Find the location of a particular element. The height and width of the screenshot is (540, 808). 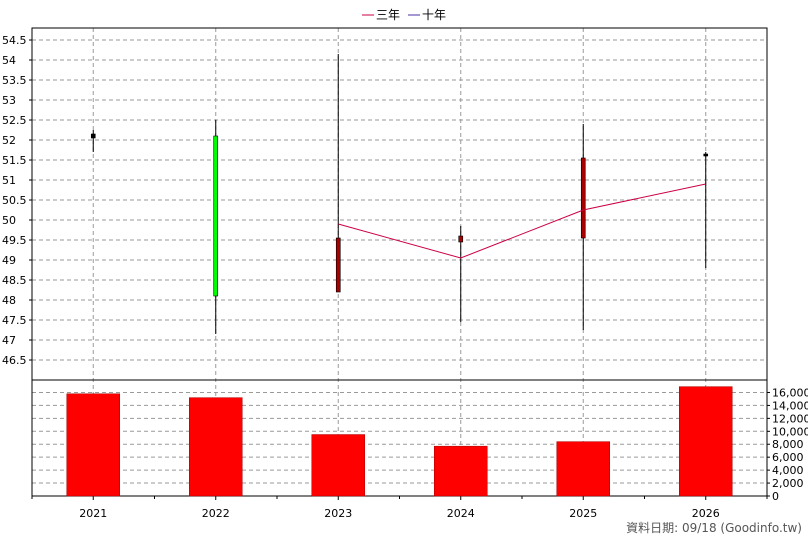

volume-tick-label: 8,000 is located at coordinates (788, 444).